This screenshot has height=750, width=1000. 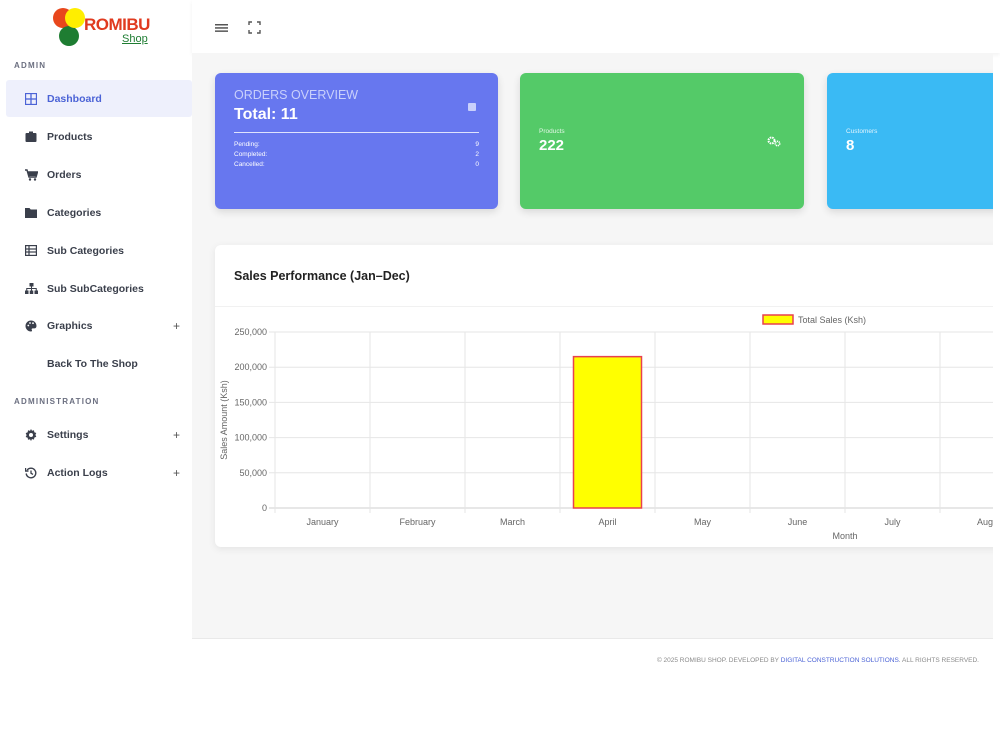 What do you see at coordinates (774, 143) in the screenshot?
I see `cogs-icon` at bounding box center [774, 143].